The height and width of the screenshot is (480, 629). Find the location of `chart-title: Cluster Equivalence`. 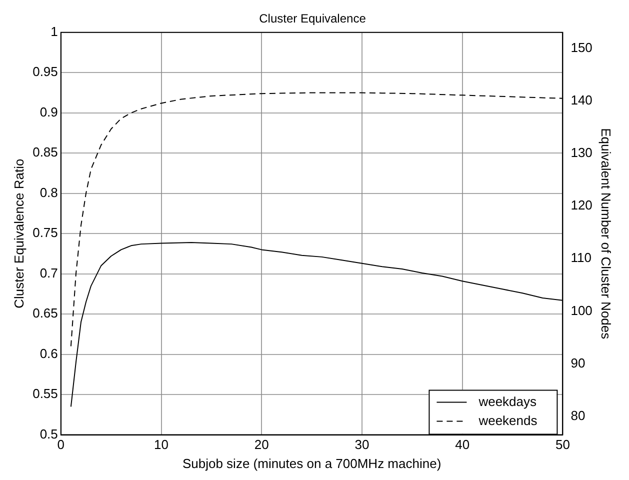

chart-title: Cluster Equivalence is located at coordinates (312, 19).